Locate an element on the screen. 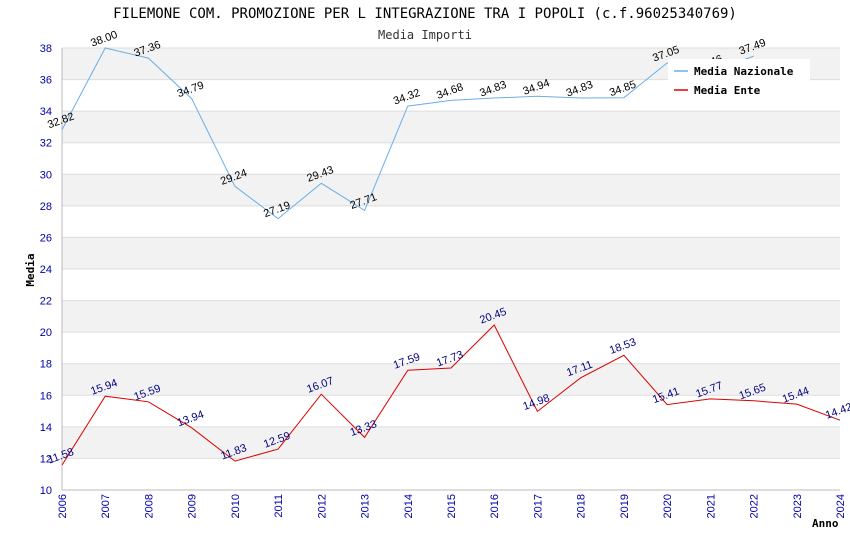  y-tick-label: 34 is located at coordinates (46, 112).